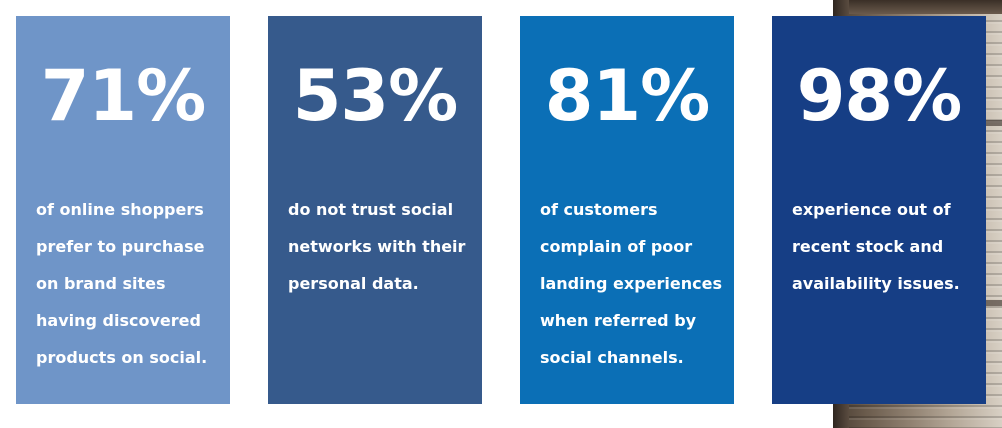 The width and height of the screenshot is (1002, 428). Describe the element at coordinates (120, 209) in the screenshot. I see `description-line: of online shoppers` at that location.